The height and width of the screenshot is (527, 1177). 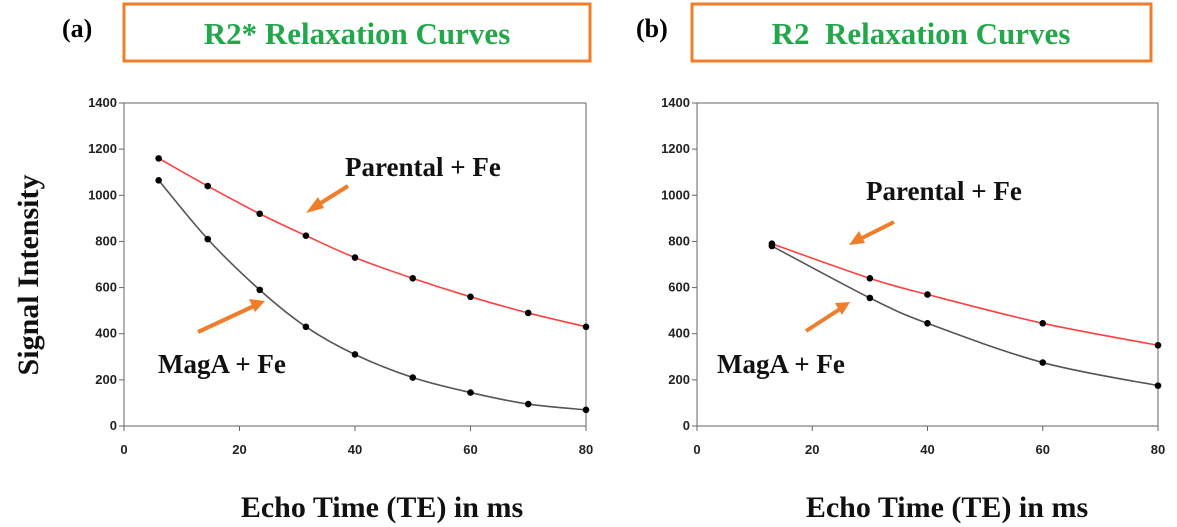 What do you see at coordinates (102, 194) in the screenshot?
I see `panel-a-y-tick-label: 1000` at bounding box center [102, 194].